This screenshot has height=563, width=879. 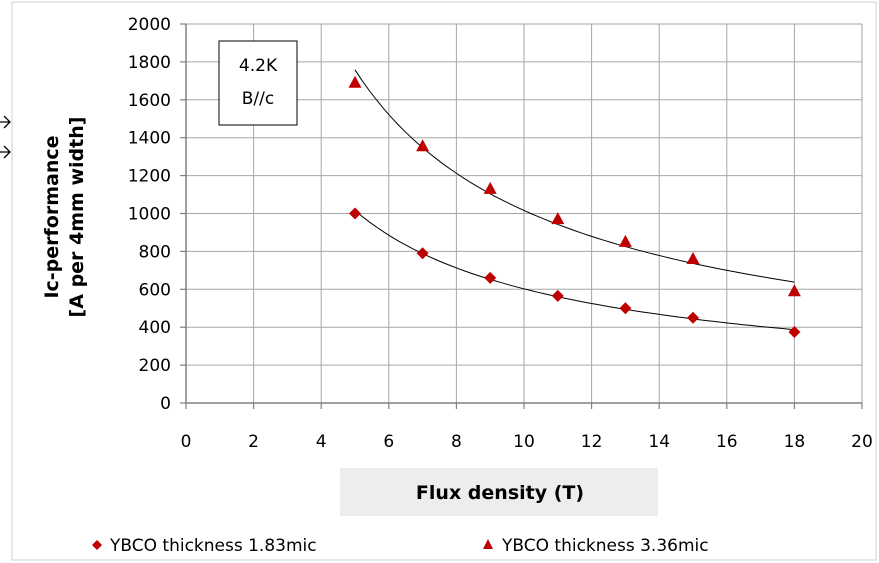 What do you see at coordinates (149, 25) in the screenshot?
I see `y-tick-label: 2000` at bounding box center [149, 25].